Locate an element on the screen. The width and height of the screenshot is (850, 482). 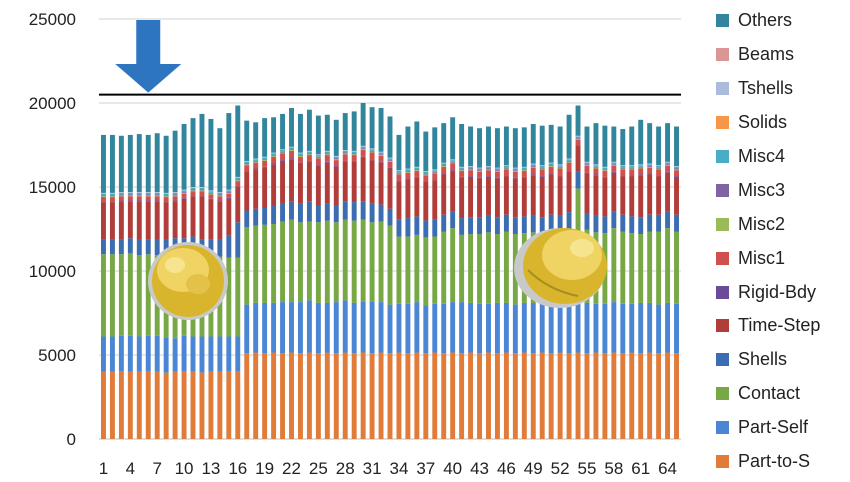
legend-item-misc1: Misc1 is located at coordinates (783, 258).